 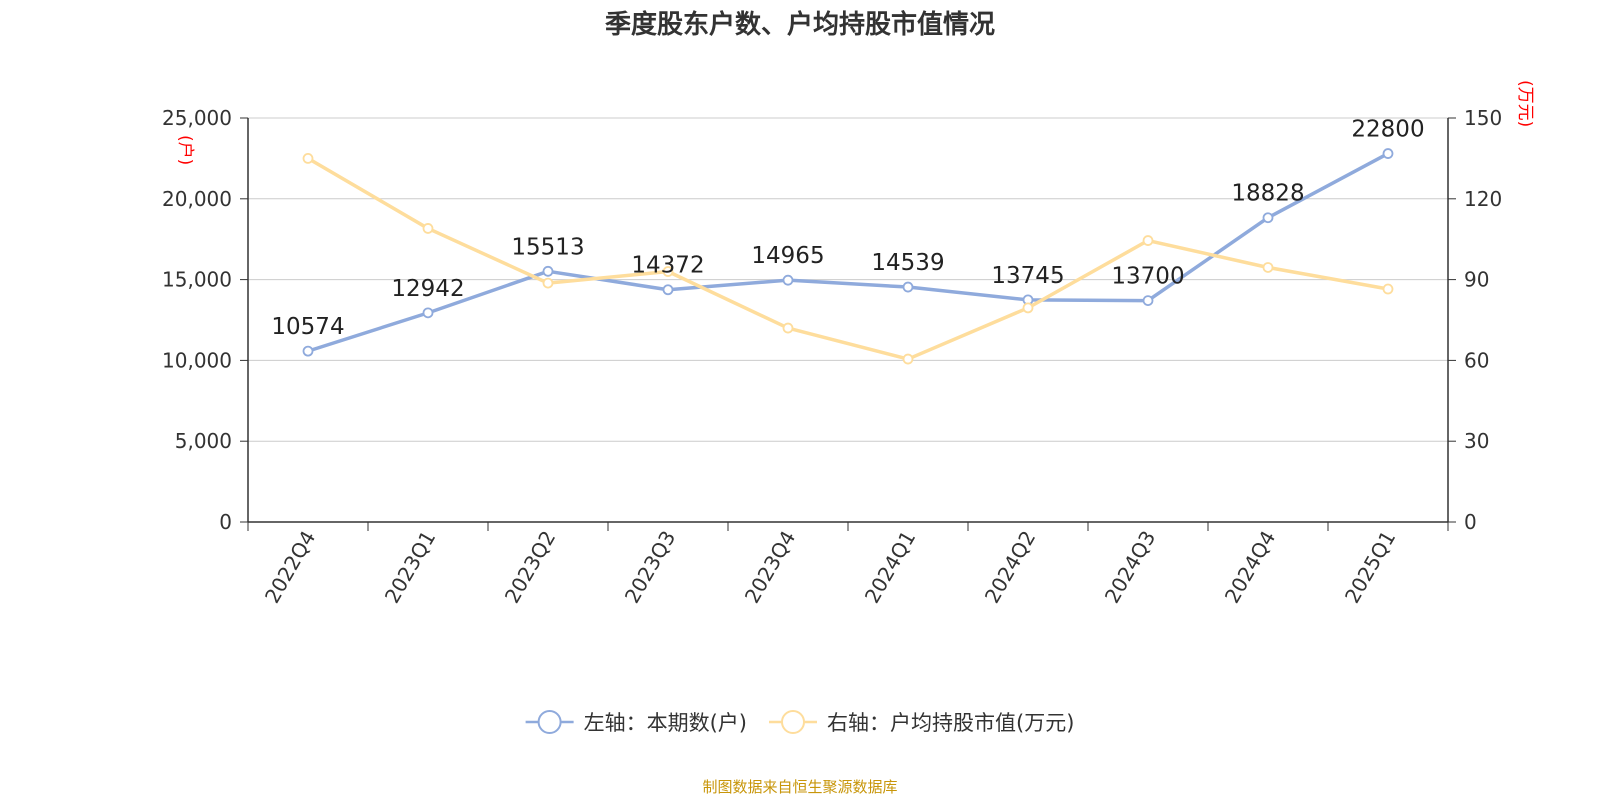 What do you see at coordinates (665, 723) in the screenshot?
I see `legend-label: 左轴：本期数(户)` at bounding box center [665, 723].